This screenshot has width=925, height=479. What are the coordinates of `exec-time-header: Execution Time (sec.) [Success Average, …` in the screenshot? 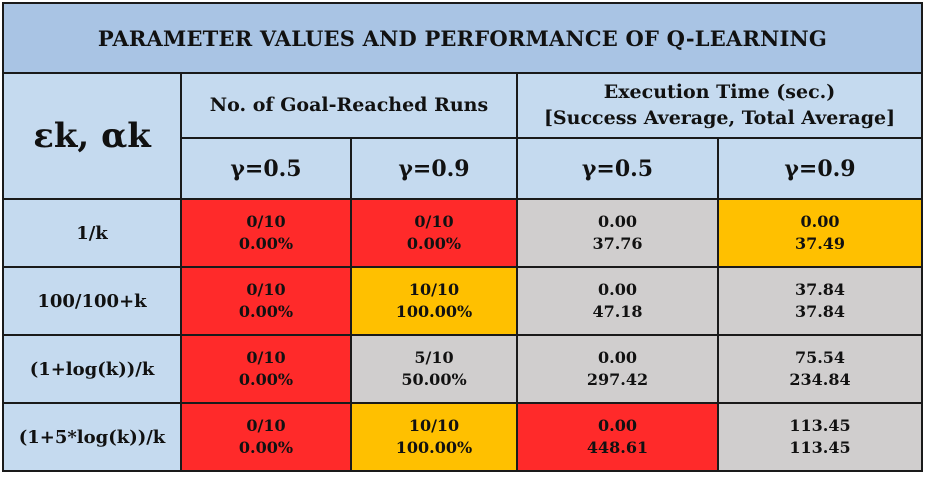 It's located at (719, 105).